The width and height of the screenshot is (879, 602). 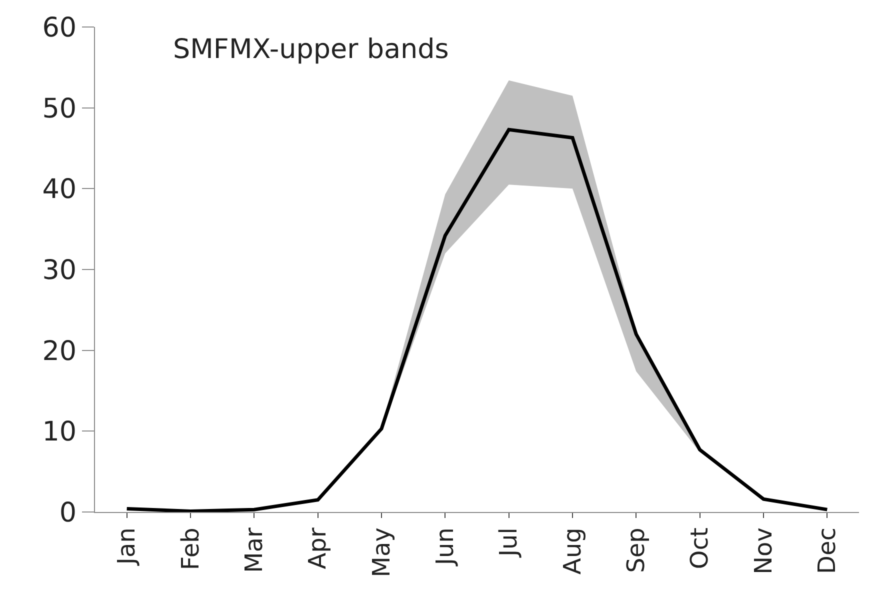 I want to click on x-tick-label: Oct, so click(x=700, y=549).